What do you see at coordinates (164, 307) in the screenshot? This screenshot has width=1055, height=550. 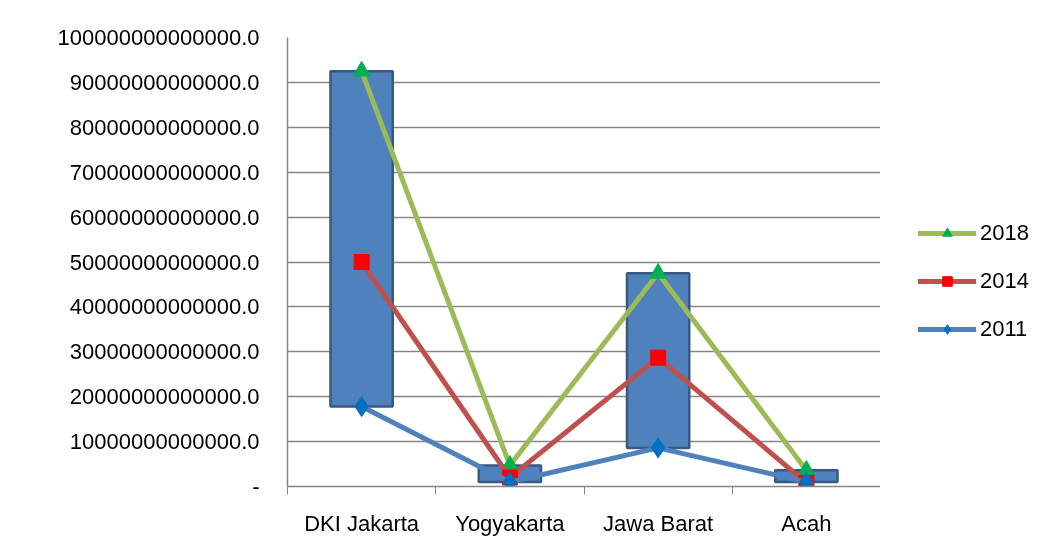 I see `y-tick-label: 40000000000000.0` at bounding box center [164, 307].